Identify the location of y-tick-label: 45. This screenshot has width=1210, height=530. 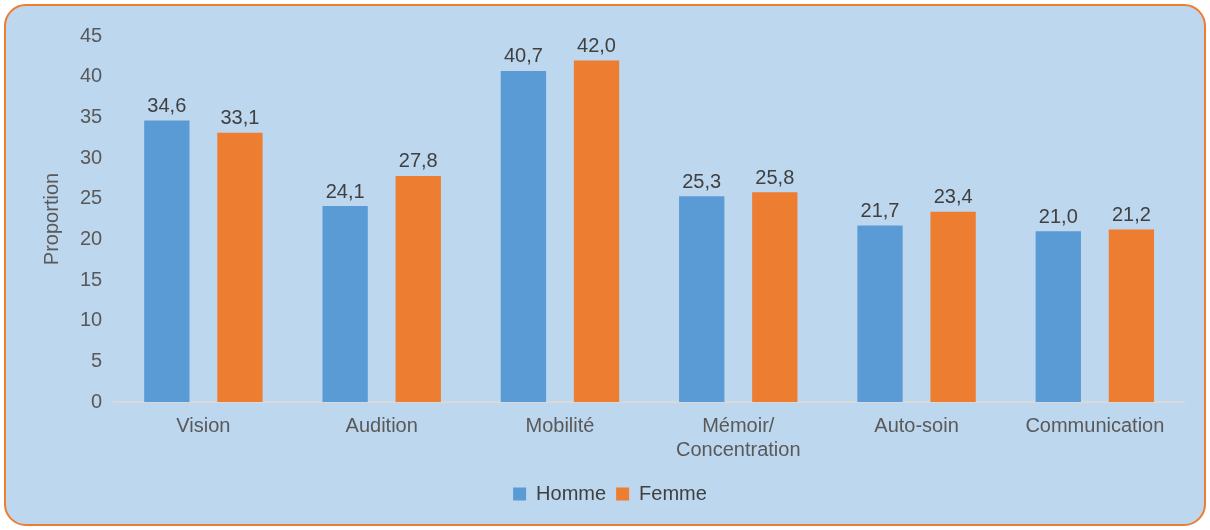
(91, 34).